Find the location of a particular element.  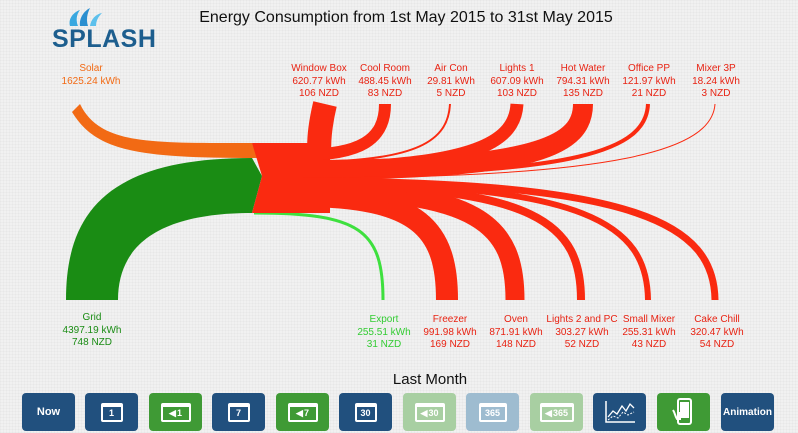

calendar-icon: 30 is located at coordinates (365, 412).